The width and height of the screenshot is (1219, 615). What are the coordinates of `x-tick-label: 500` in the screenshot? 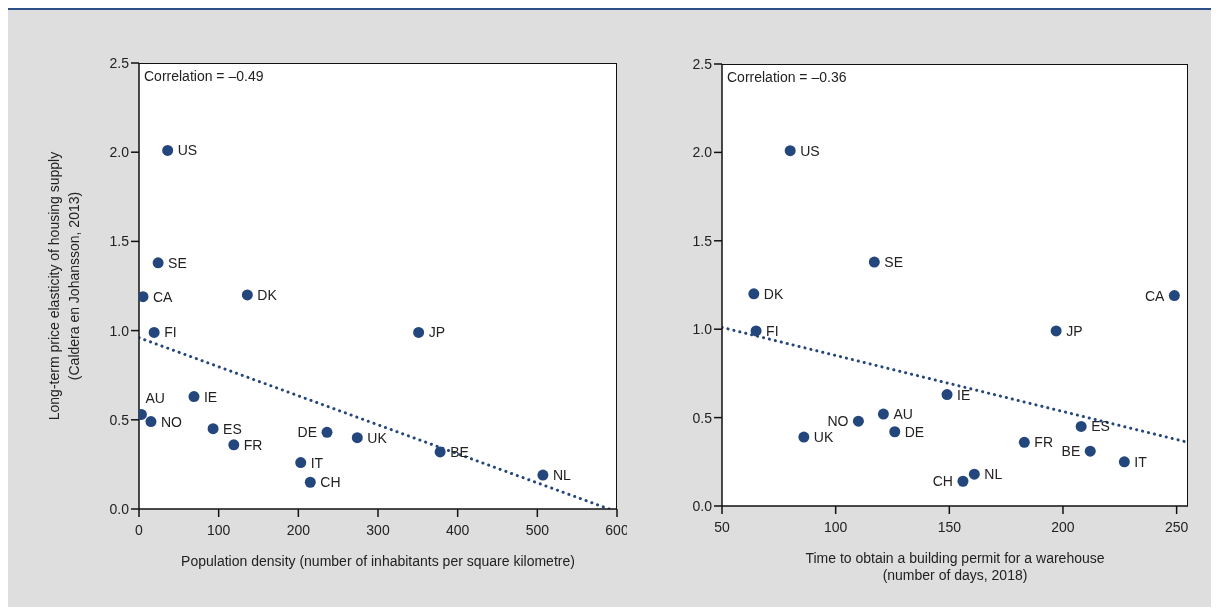 It's located at (537, 529).